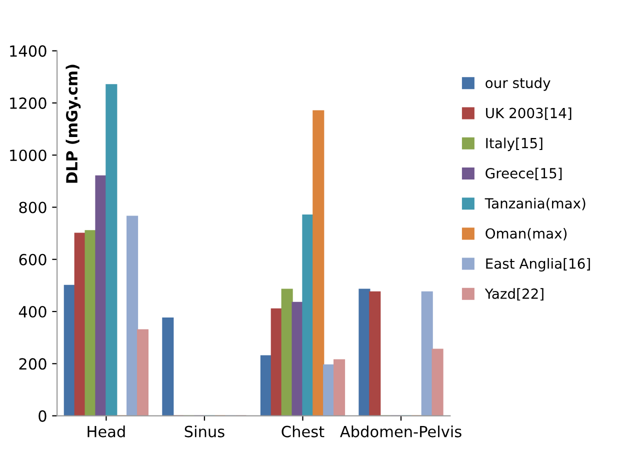 Image resolution: width=634 pixels, height=462 pixels. What do you see at coordinates (32, 208) in the screenshot?
I see `y-tick-label: 800` at bounding box center [32, 208].